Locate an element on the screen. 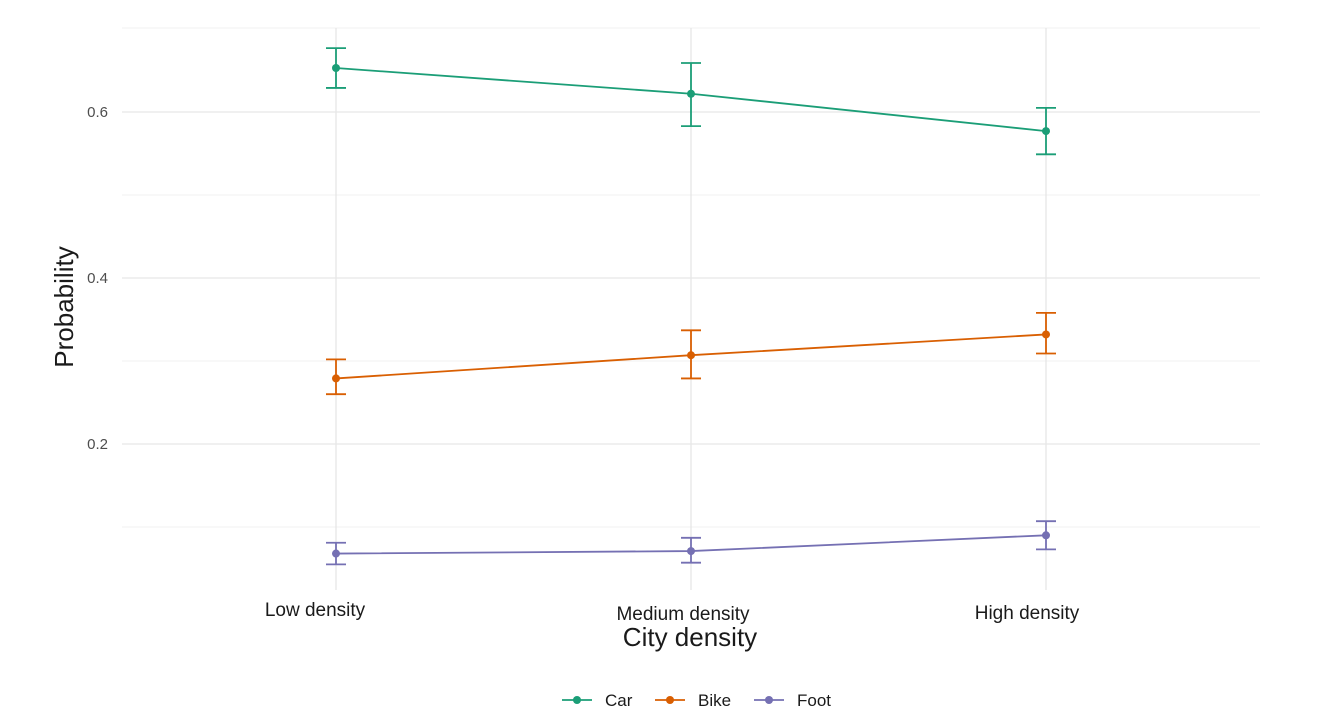 This screenshot has width=1337, height=728. legend: Car Bike Foot is located at coordinates (696, 700).